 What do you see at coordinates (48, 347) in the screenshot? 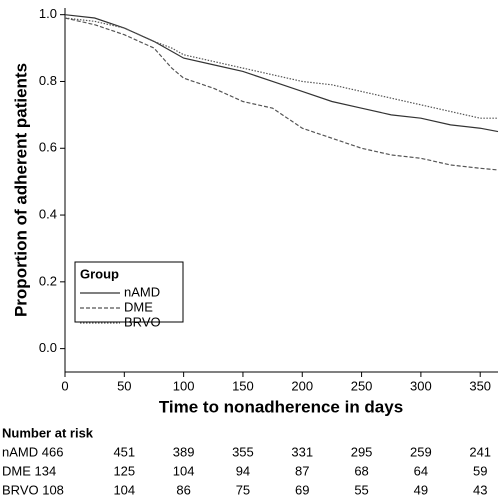
I see `y-tick-label: 0.0` at bounding box center [48, 347].